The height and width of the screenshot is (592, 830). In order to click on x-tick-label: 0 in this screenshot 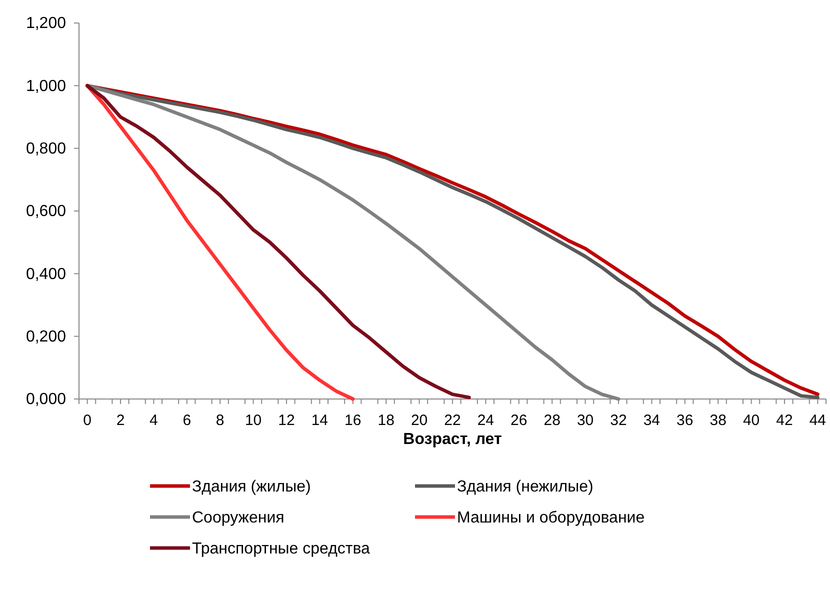, I will do `click(87, 420)`.